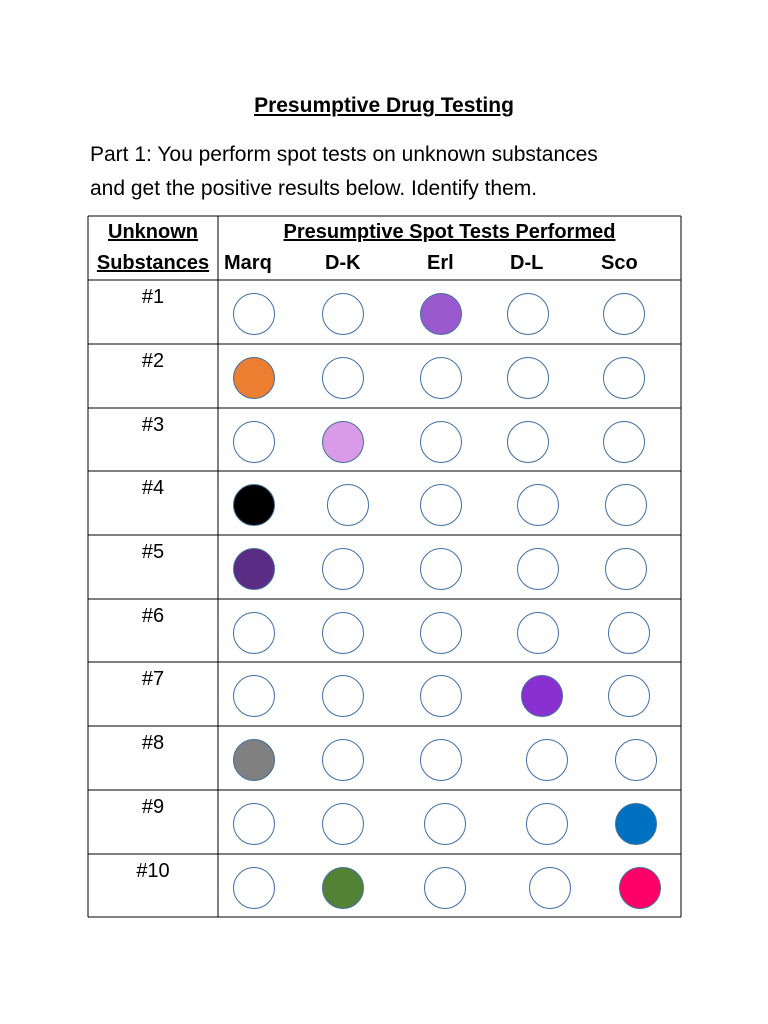  I want to click on header-unknown-line-1: Unknown, so click(153, 232).